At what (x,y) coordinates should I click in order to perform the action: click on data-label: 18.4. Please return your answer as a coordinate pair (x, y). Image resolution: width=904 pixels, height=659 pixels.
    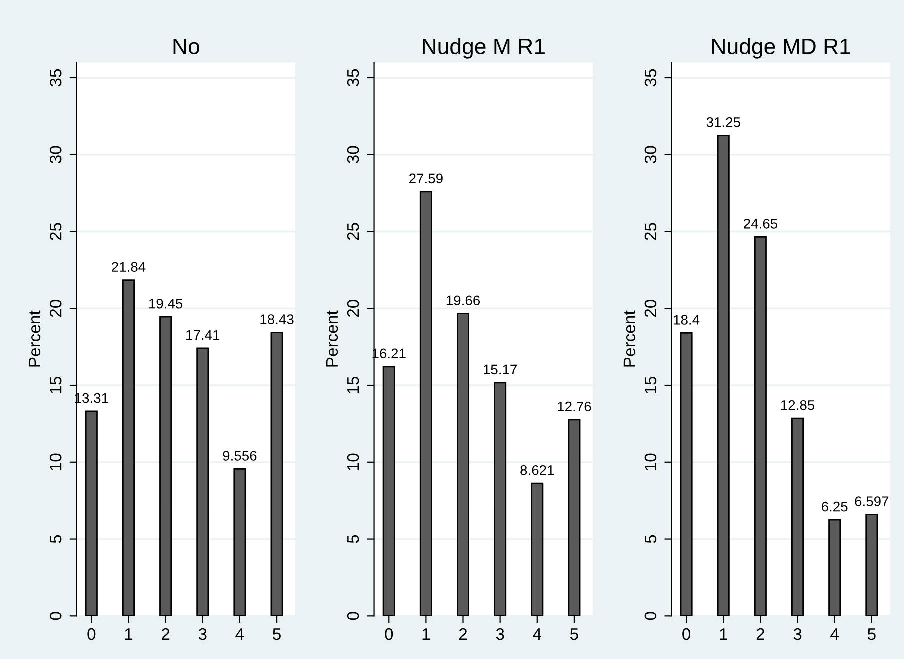
    Looking at the image, I should click on (687, 320).